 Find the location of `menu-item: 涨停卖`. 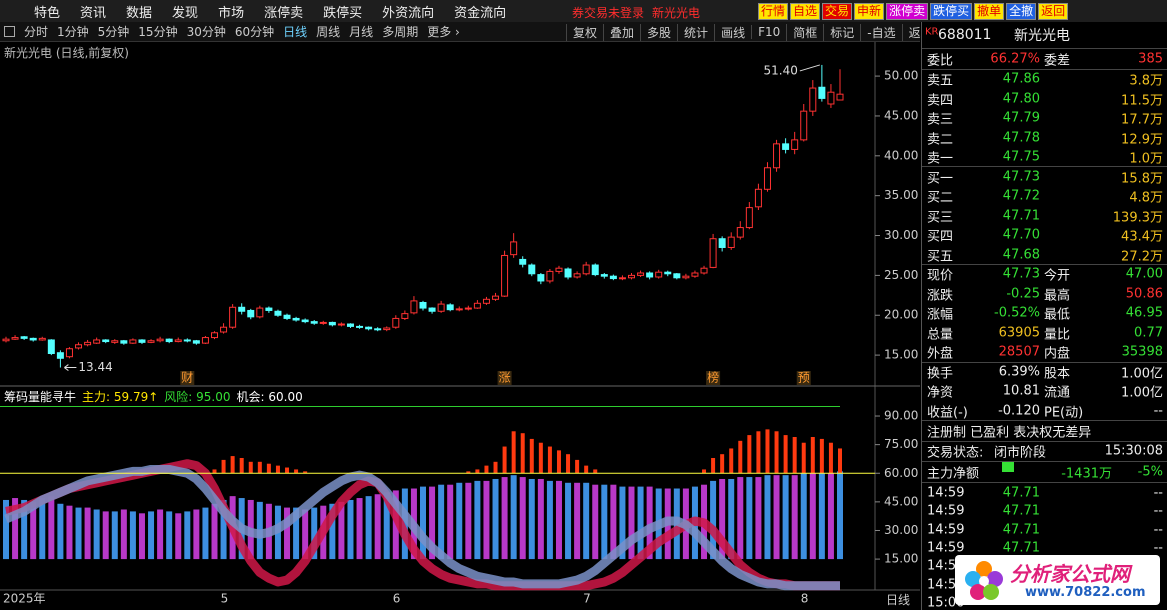

menu-item: 涨停卖 is located at coordinates (284, 13).